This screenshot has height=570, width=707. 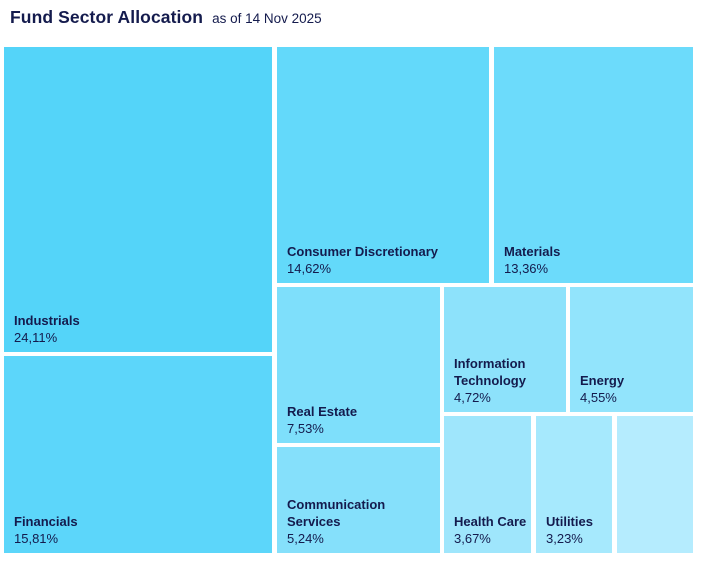 What do you see at coordinates (472, 397) in the screenshot?
I see `tile-sector-value: 4,72%` at bounding box center [472, 397].